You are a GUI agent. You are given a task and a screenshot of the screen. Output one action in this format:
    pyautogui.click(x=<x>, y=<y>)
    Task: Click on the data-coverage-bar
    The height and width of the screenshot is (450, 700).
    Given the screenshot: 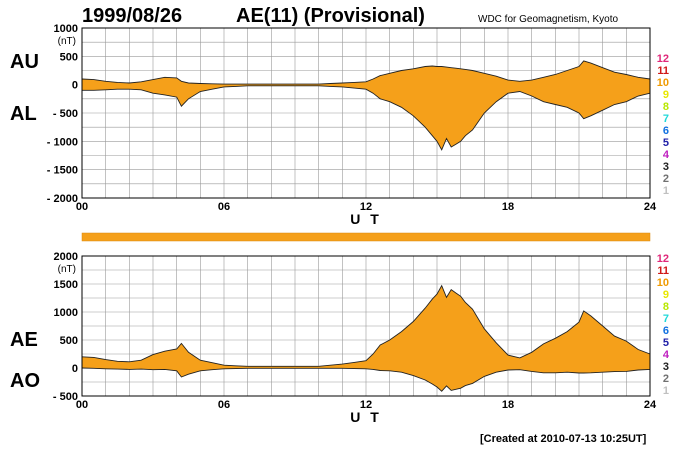 What is the action you would take?
    pyautogui.click(x=366, y=237)
    